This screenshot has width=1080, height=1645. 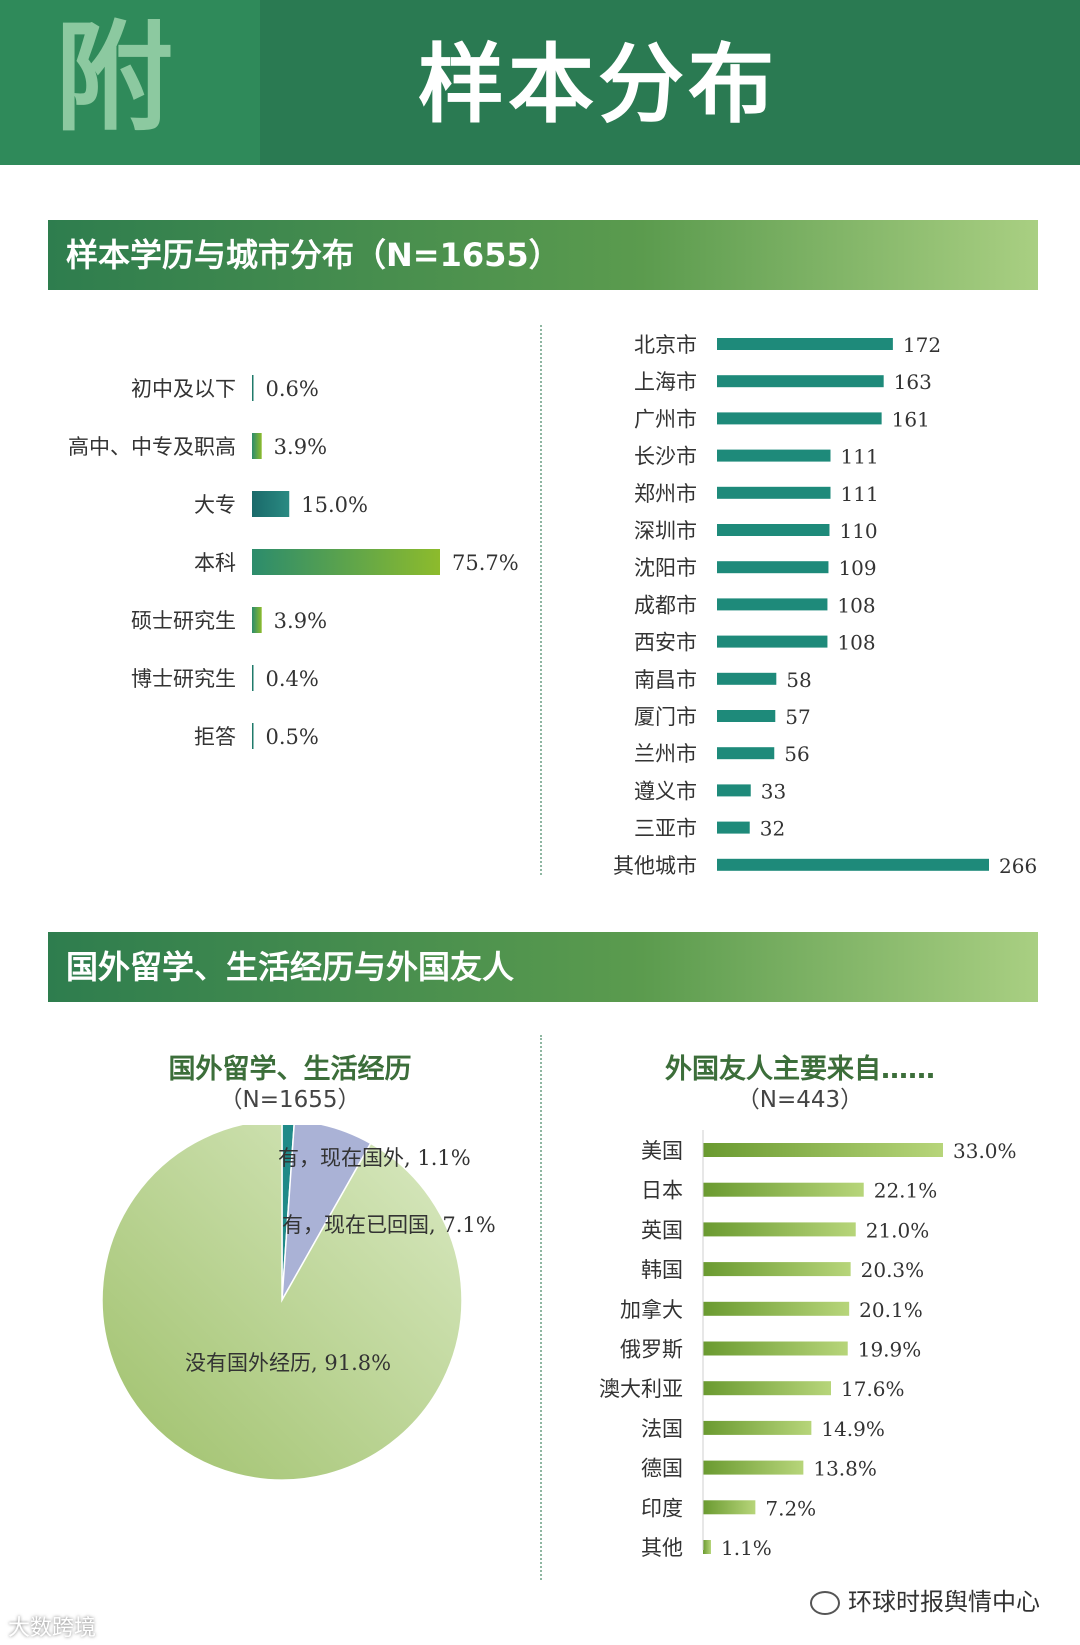 I want to click on city-label: 三亚市, so click(x=665, y=829).